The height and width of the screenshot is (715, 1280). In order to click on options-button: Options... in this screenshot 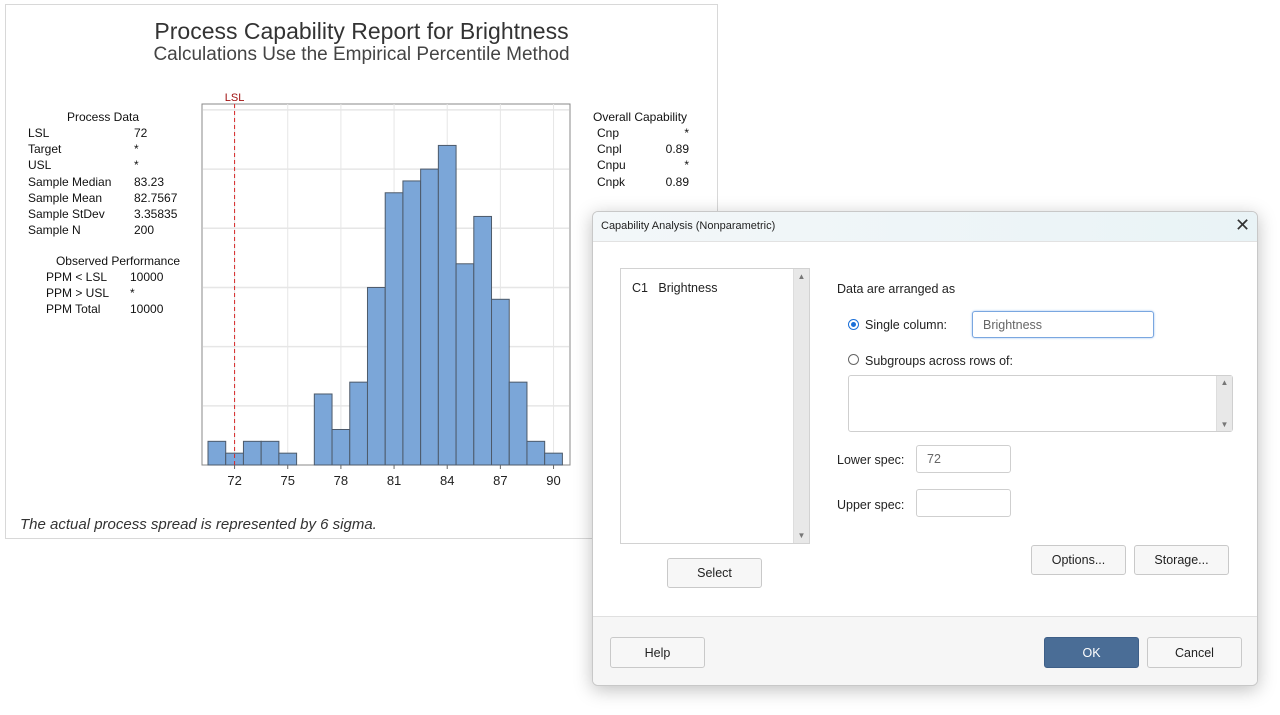, I will do `click(1078, 560)`.